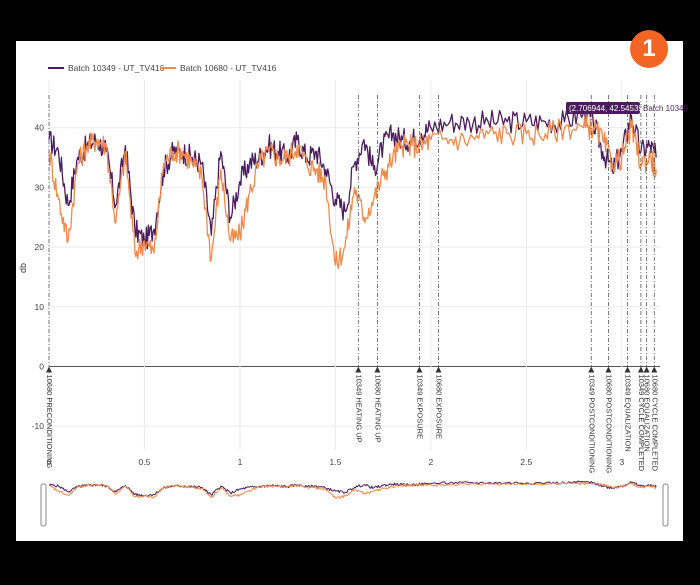  I want to click on navigator-right-handle, so click(665, 505).